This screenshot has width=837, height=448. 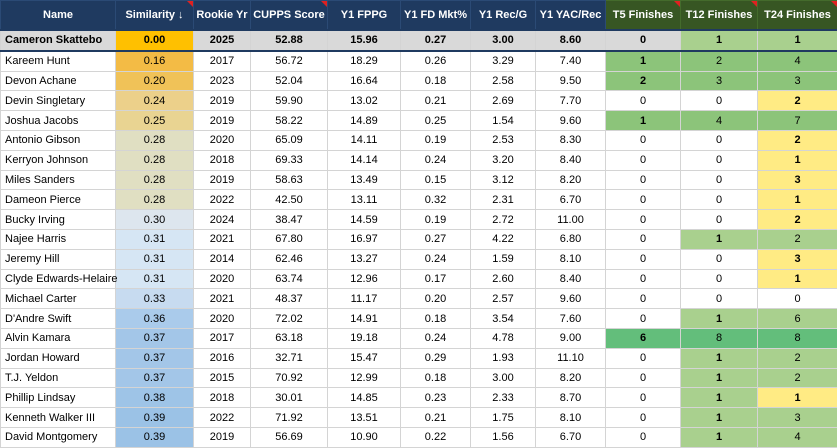 What do you see at coordinates (289, 61) in the screenshot?
I see `stat-cell: 56.72` at bounding box center [289, 61].